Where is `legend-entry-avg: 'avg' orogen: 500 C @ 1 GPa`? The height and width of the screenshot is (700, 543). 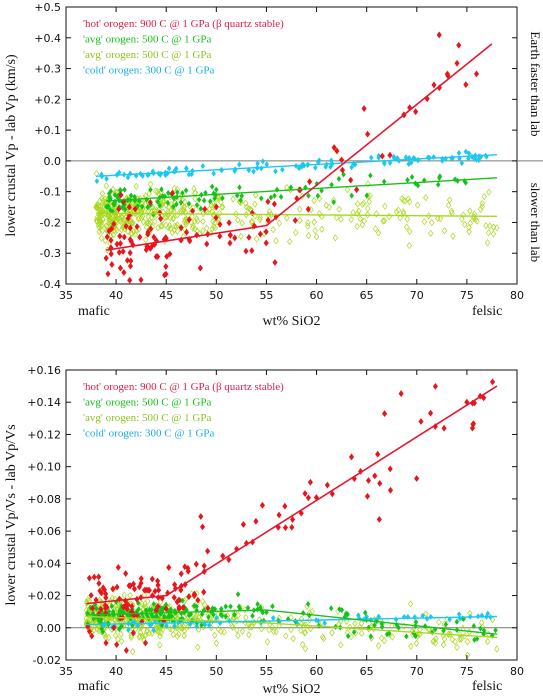 legend-entry-avg: 'avg' orogen: 500 C @ 1 GPa is located at coordinates (147, 403).